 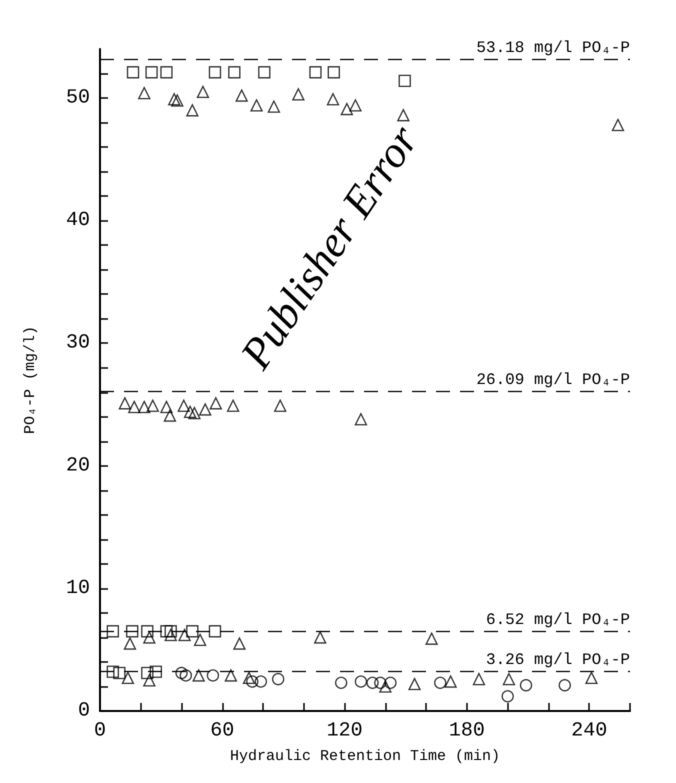 I want to click on y-tick-label: 40, so click(x=78, y=220).